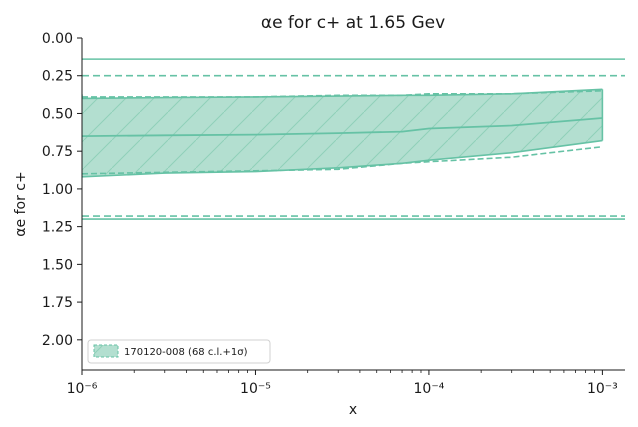 Image resolution: width=638 pixels, height=427 pixels. I want to click on legend-box, so click(179, 351).